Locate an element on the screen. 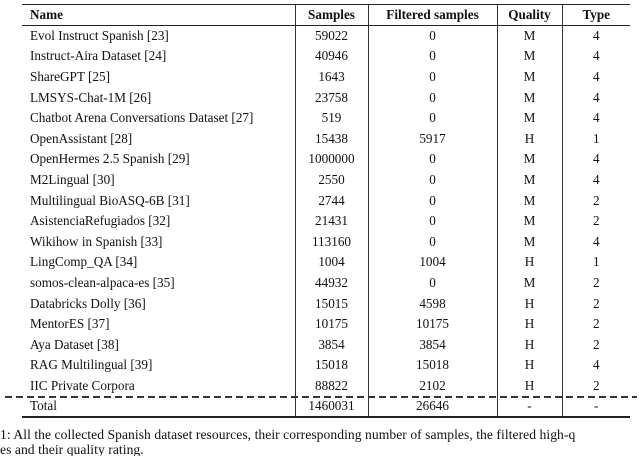 This screenshot has height=456, width=640. table-row: somos-clean-alpaca-es [35] 44932 0 M 2 is located at coordinates (326, 283).